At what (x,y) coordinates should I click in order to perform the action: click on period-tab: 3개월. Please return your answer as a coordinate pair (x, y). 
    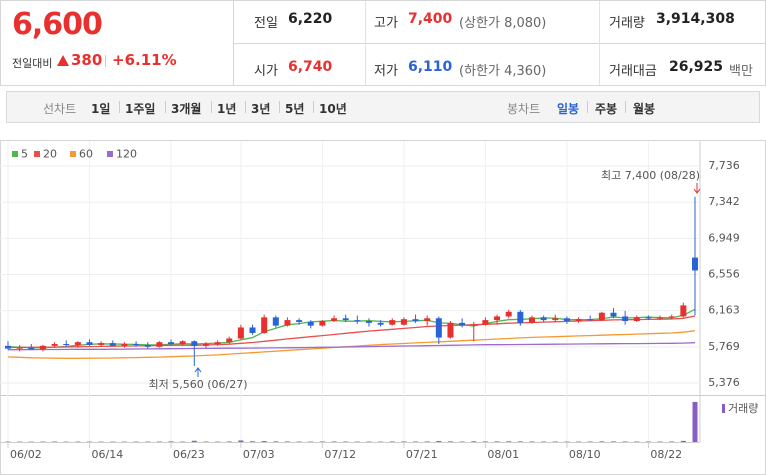
    Looking at the image, I should click on (186, 109).